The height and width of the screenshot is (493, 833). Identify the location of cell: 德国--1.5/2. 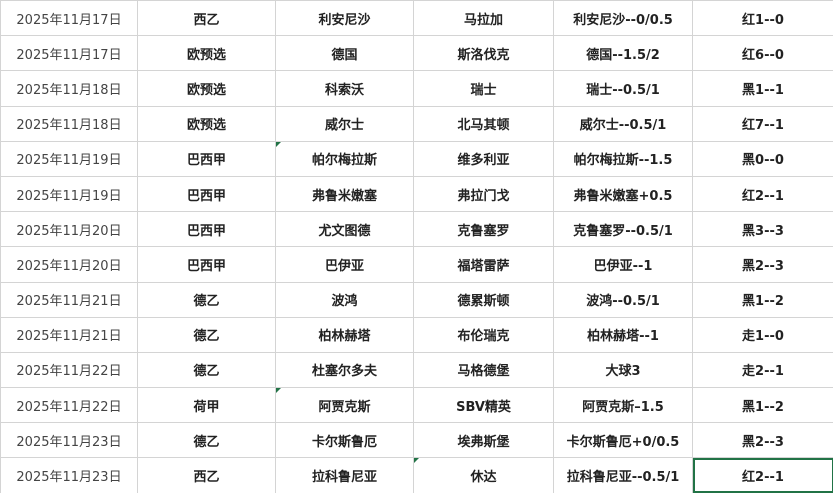
(623, 53).